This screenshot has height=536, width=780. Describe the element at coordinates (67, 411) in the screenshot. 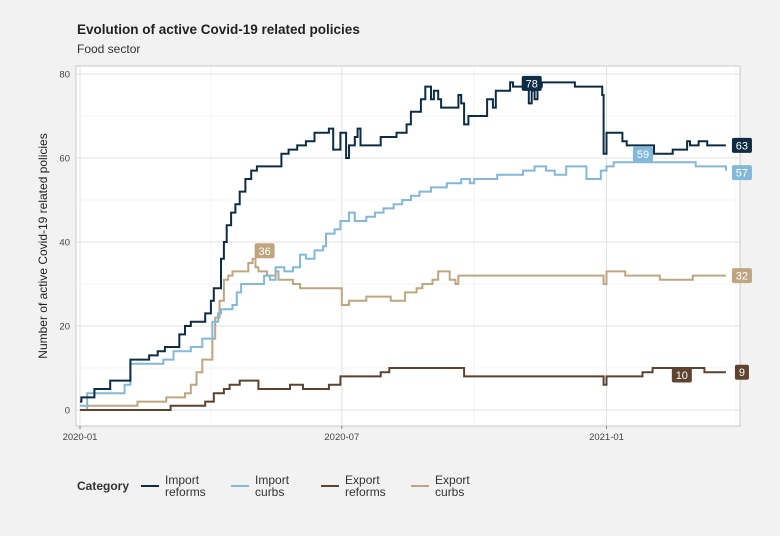

I see `y-tick-label: 0` at that location.